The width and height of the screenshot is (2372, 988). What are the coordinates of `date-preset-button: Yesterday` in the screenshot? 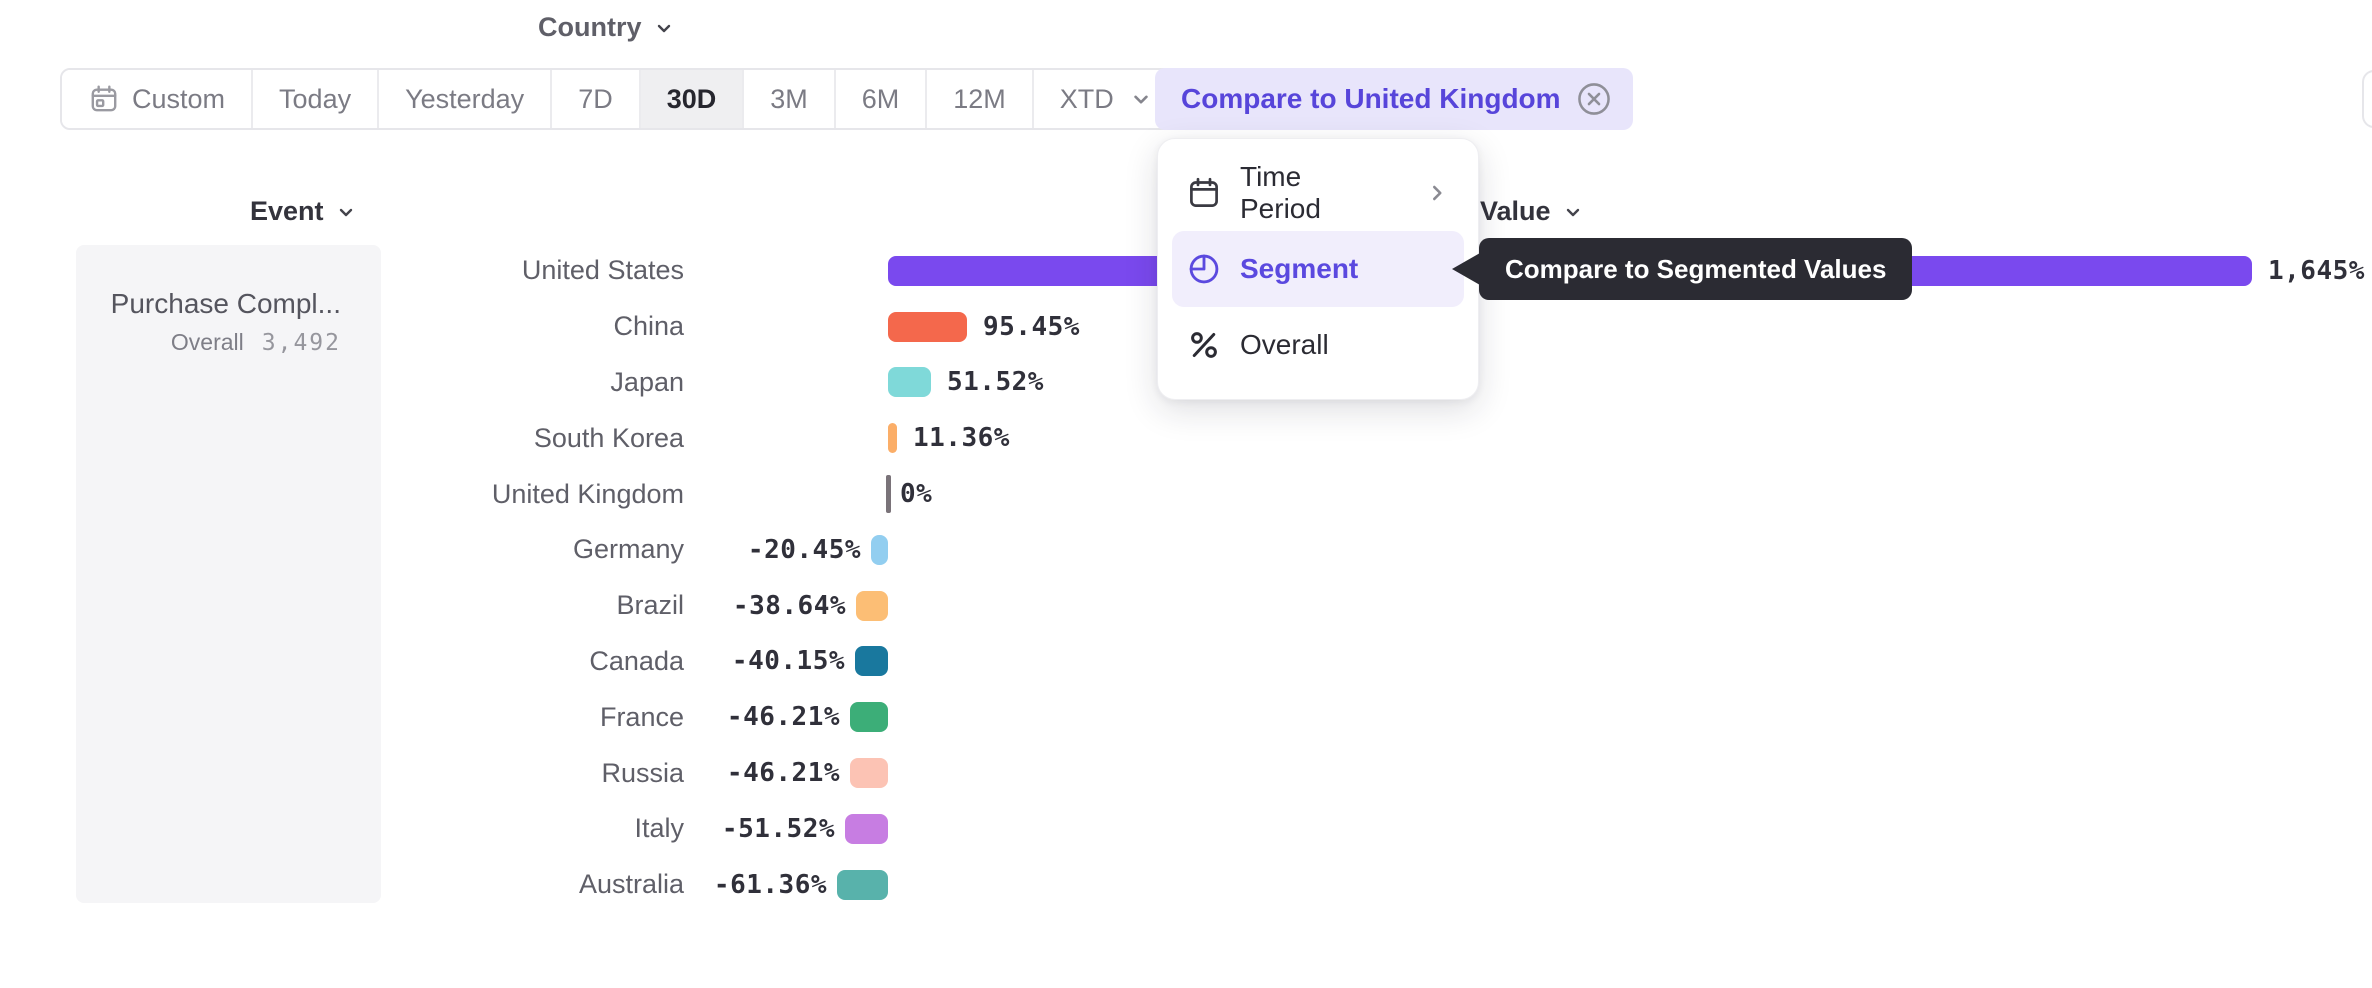 It's located at (464, 99).